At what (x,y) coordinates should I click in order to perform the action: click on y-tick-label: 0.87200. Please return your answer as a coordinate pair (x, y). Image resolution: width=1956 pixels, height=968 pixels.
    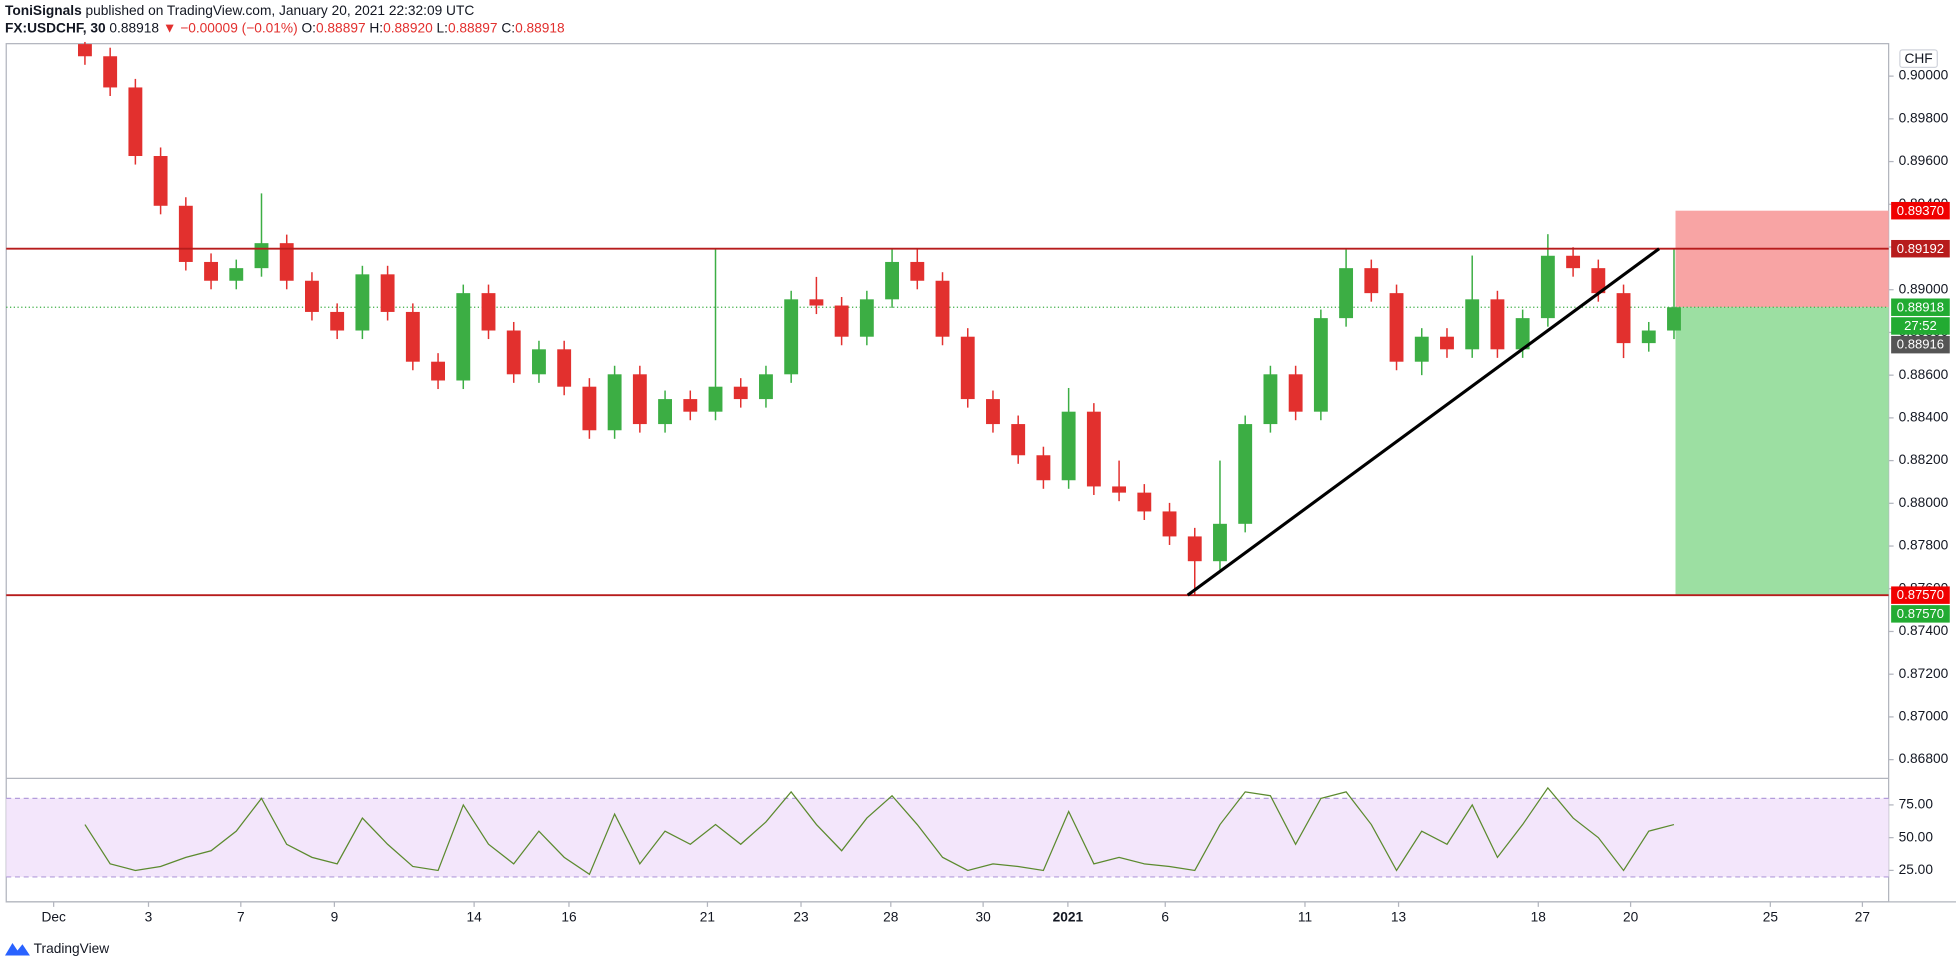
    Looking at the image, I should click on (1924, 673).